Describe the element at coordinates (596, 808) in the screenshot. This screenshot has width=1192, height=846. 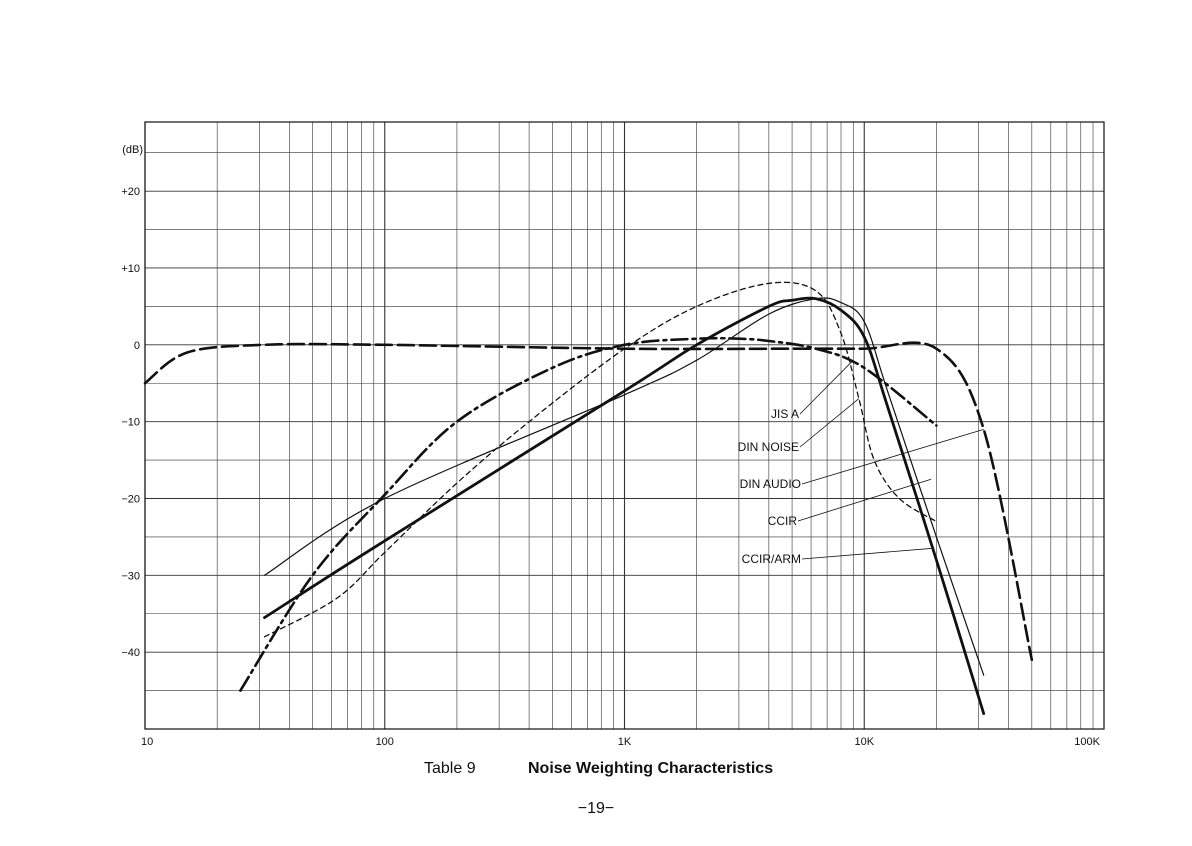
I see `page-number: −19−` at that location.